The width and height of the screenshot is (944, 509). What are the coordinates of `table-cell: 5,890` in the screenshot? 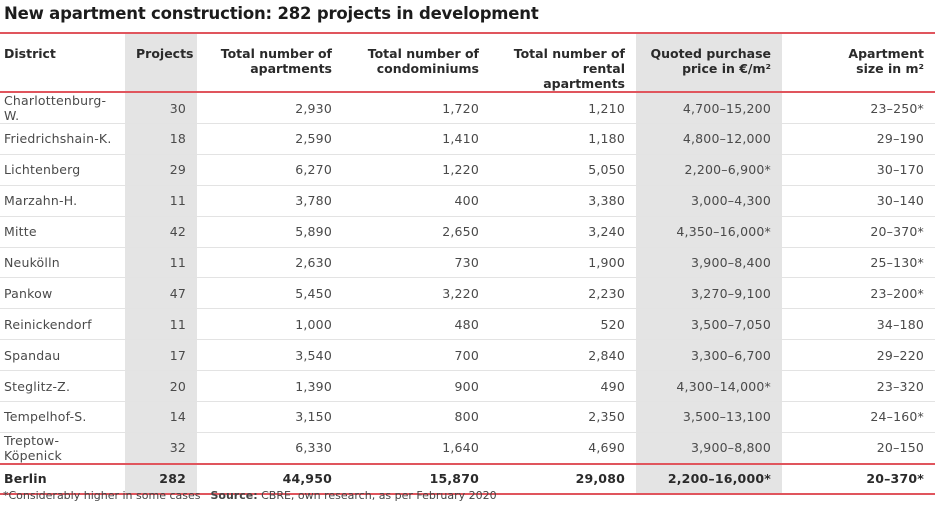 It's located at (313, 232).